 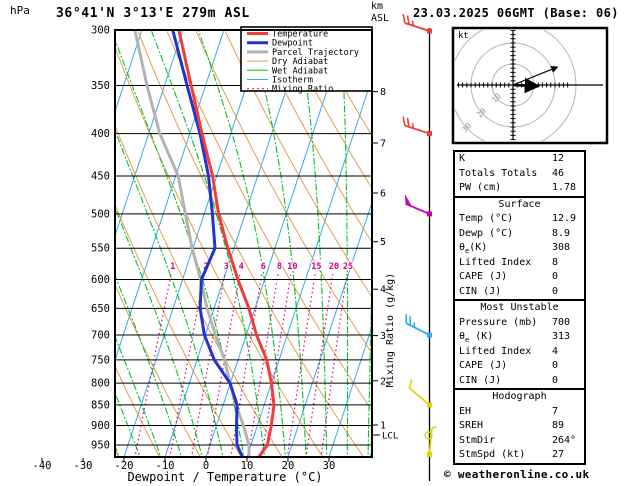 I want to click on lcl-label: LCL, so click(x=390, y=437).